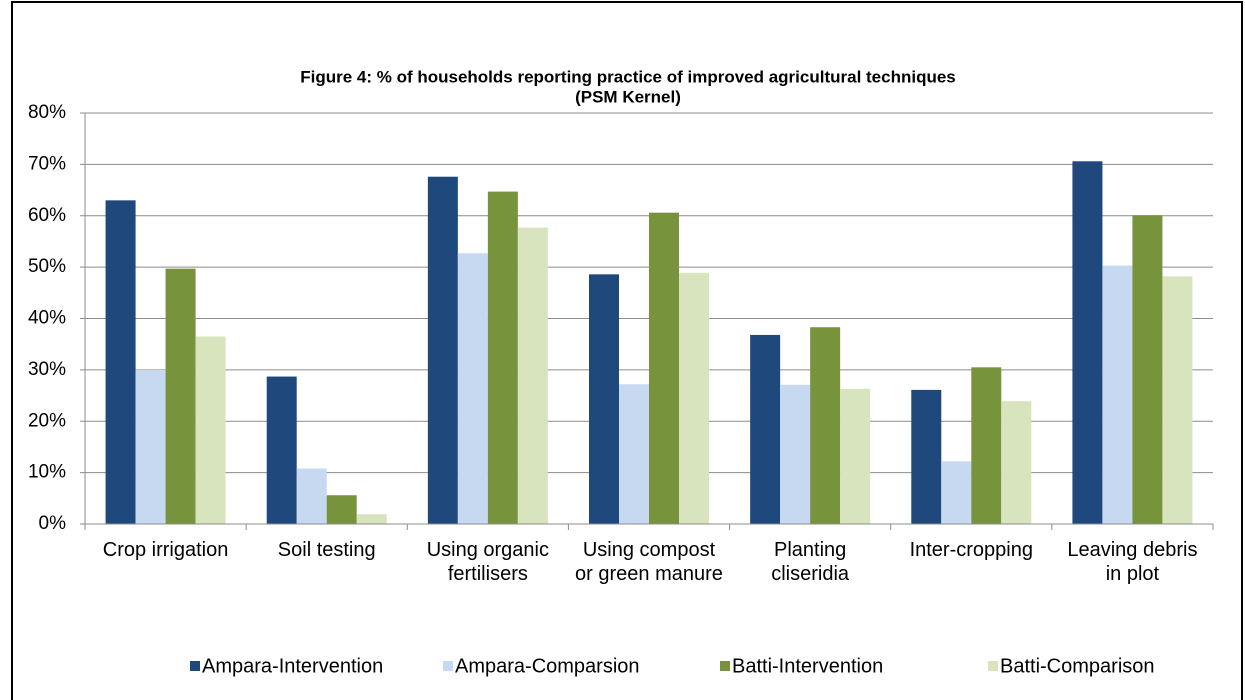  What do you see at coordinates (1132, 562) in the screenshot?
I see `x-tick-label: Leaving debris in plot` at bounding box center [1132, 562].